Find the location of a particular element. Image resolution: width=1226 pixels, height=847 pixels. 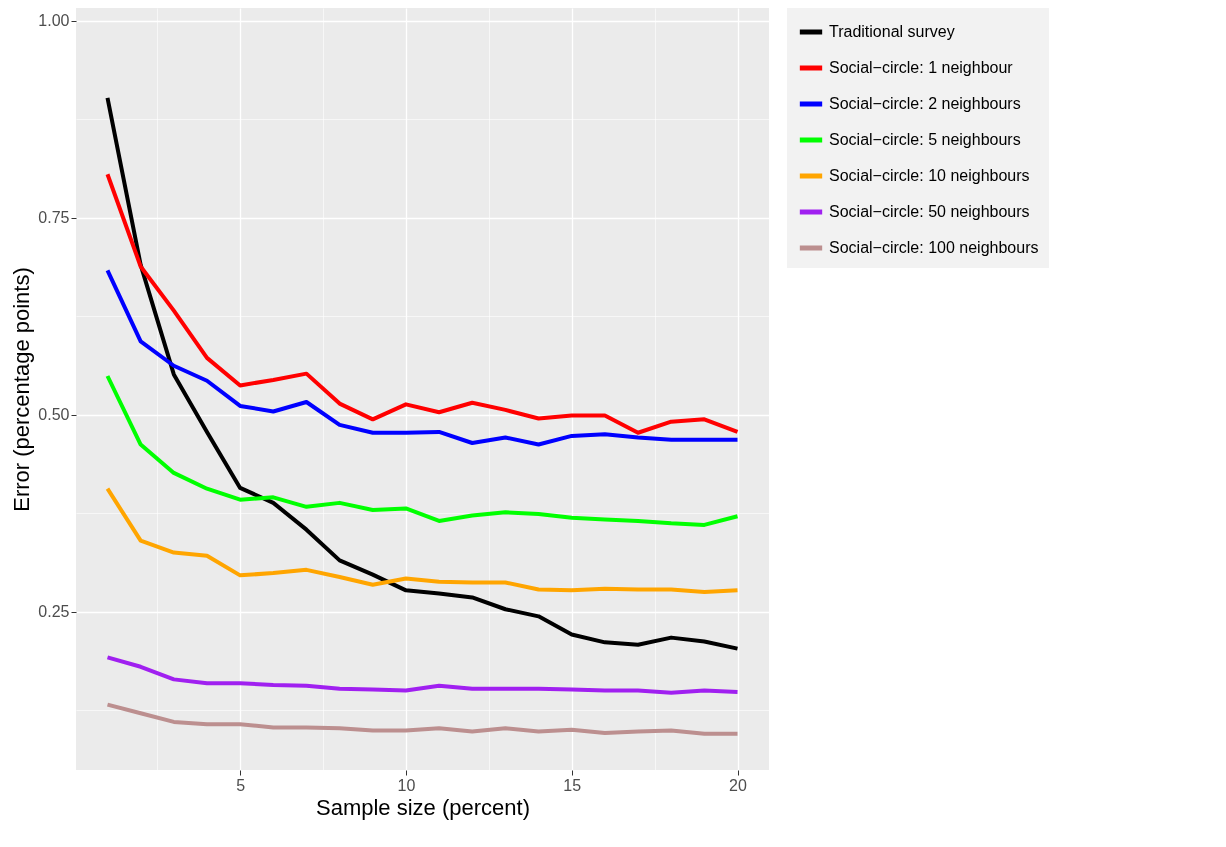

legend-label: Social−circle: 5 neighbours is located at coordinates (925, 139).